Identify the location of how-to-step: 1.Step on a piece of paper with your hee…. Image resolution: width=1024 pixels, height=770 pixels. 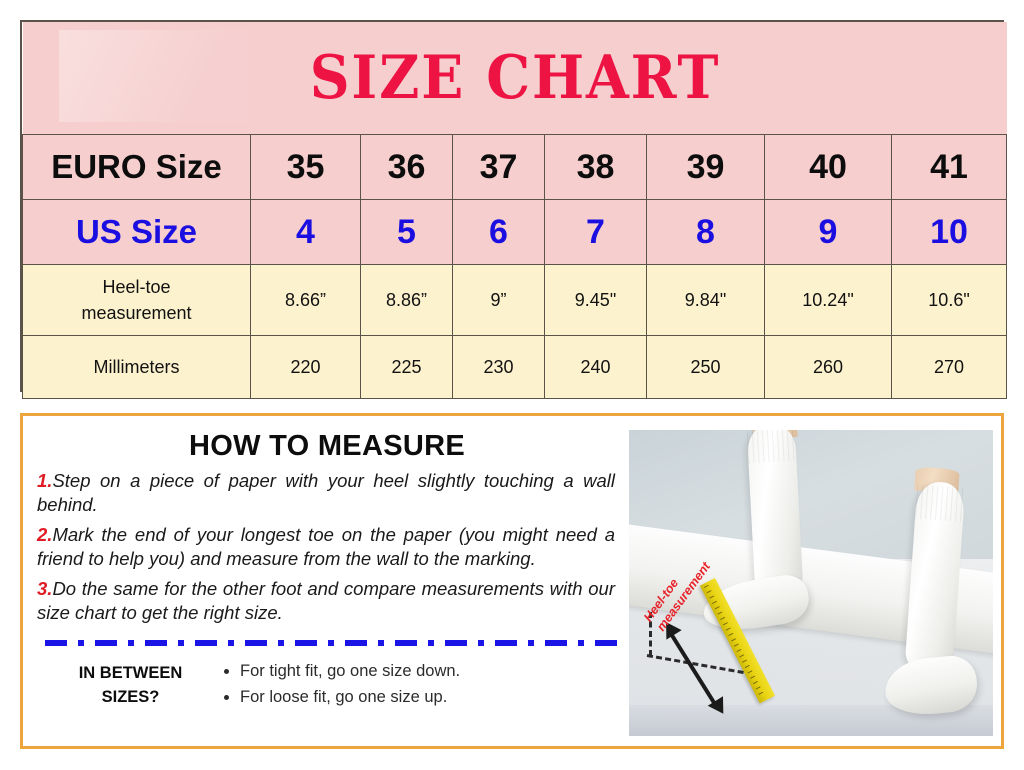
(326, 493).